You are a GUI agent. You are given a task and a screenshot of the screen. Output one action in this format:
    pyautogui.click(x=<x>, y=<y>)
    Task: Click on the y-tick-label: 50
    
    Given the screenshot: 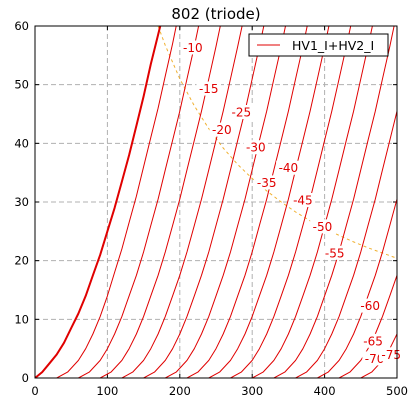 What is the action you would take?
    pyautogui.click(x=21, y=85)
    